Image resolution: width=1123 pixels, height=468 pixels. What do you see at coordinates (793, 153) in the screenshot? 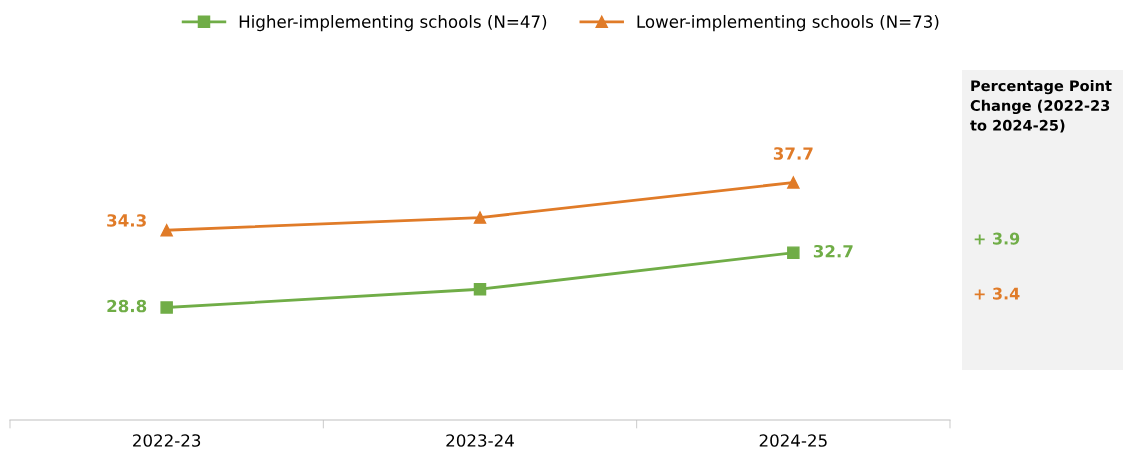
I see `data-label: 37.7` at bounding box center [793, 153].